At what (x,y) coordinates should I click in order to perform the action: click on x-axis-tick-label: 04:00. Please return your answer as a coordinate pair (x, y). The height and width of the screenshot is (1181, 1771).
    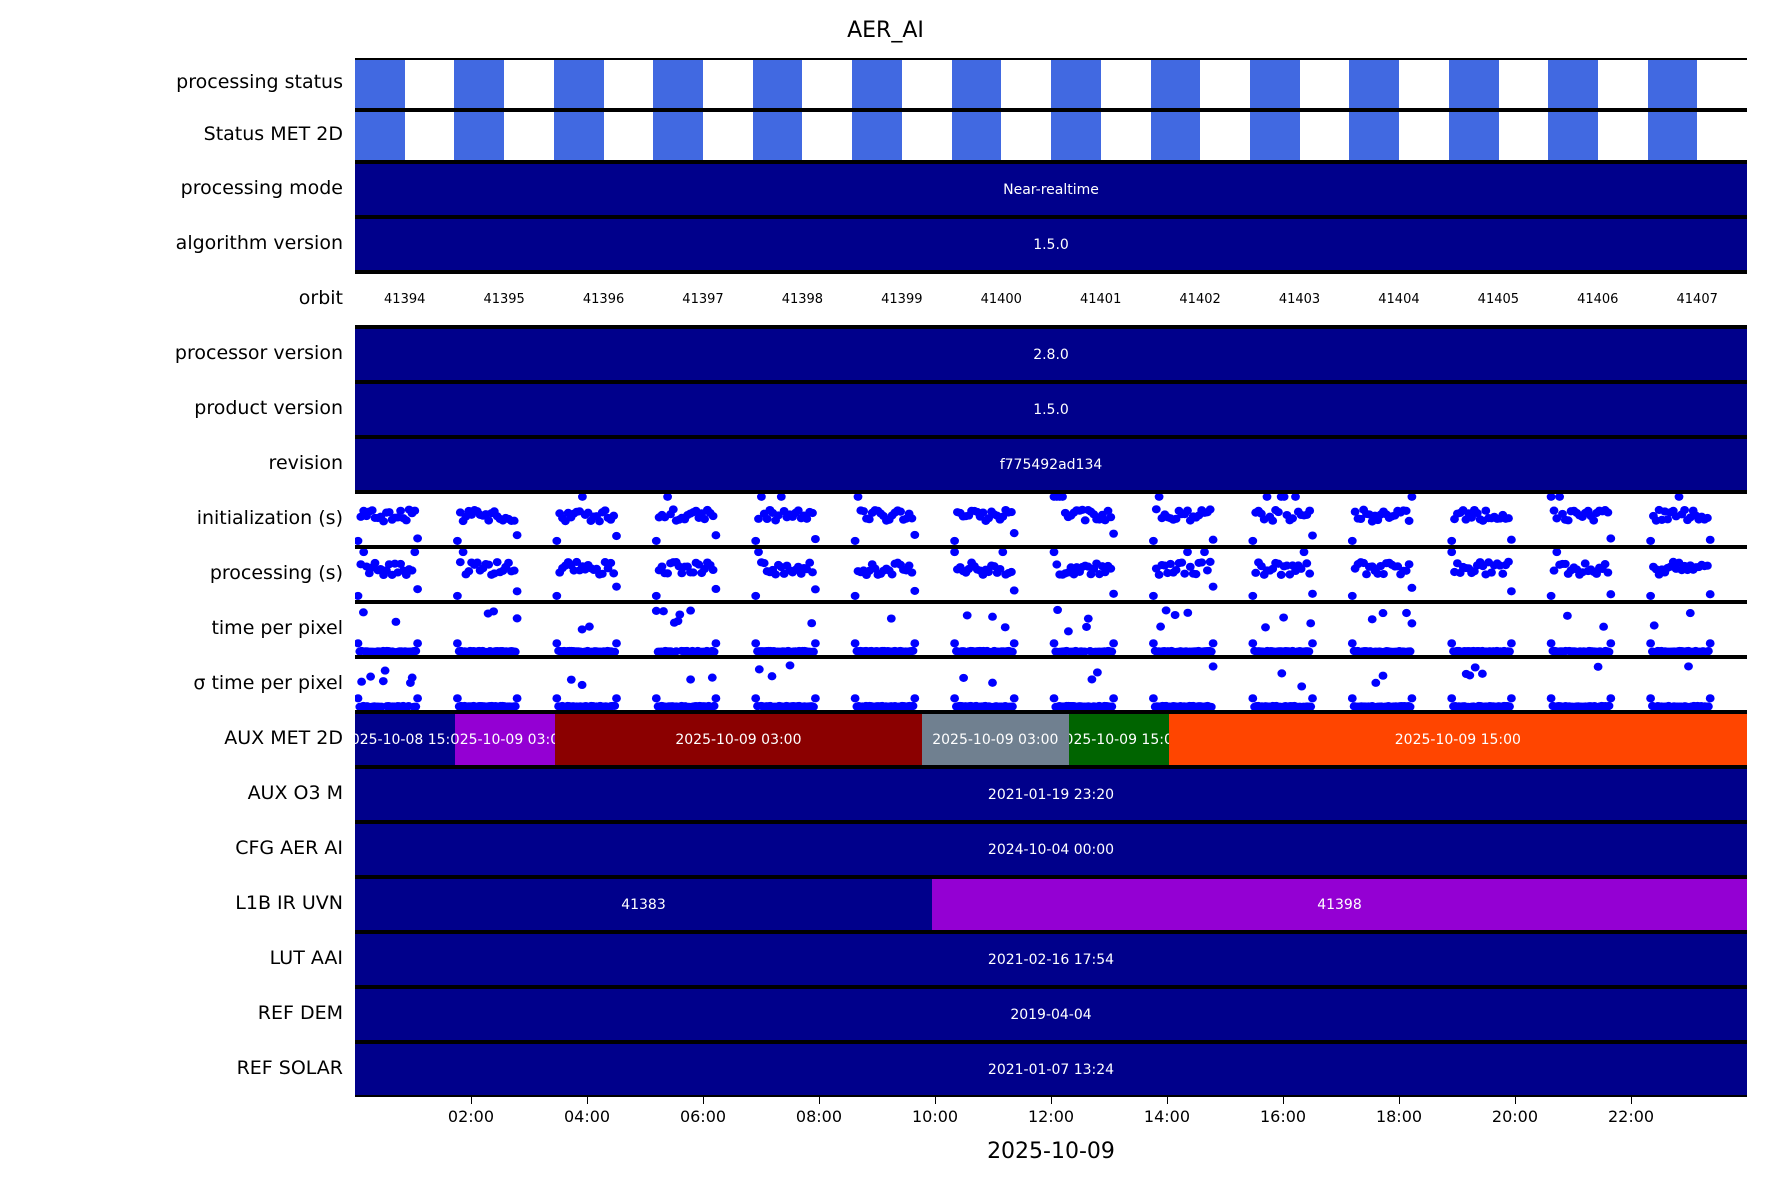
    Looking at the image, I should click on (587, 1116).